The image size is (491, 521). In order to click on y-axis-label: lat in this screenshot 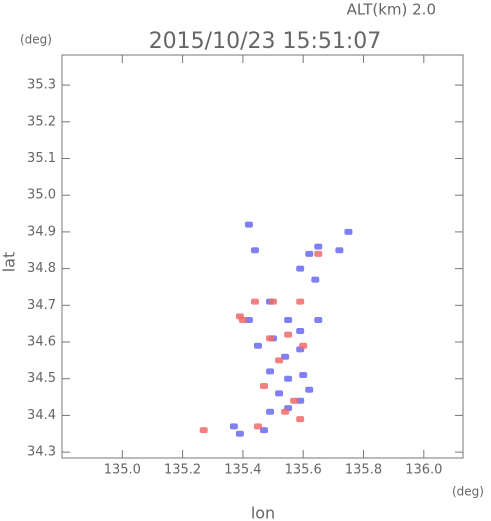, I will do `click(9, 262)`.